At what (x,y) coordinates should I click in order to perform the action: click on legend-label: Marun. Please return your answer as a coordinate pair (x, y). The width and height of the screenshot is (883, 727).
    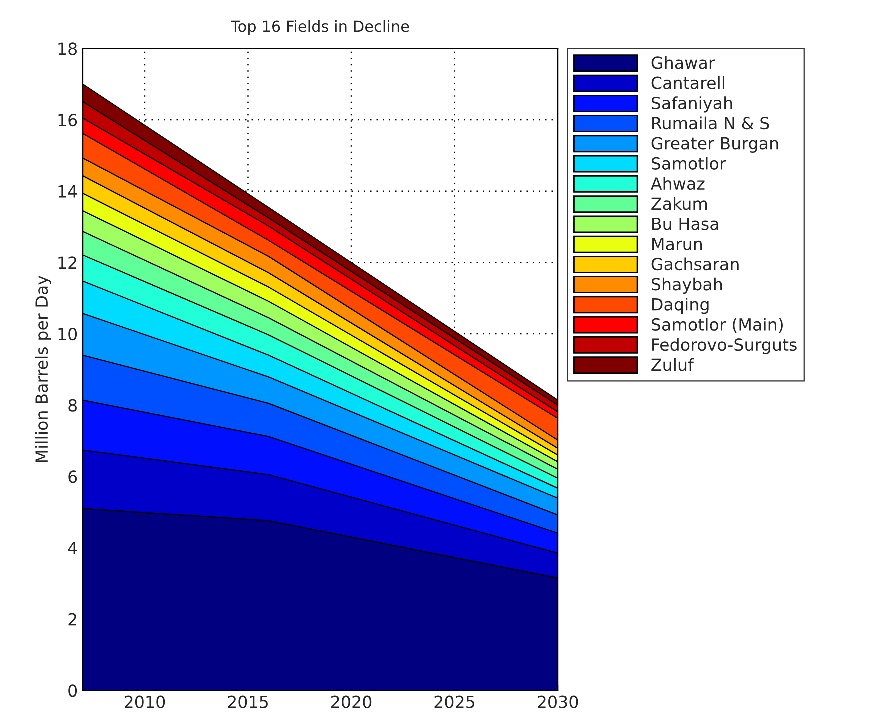
    Looking at the image, I should click on (677, 244).